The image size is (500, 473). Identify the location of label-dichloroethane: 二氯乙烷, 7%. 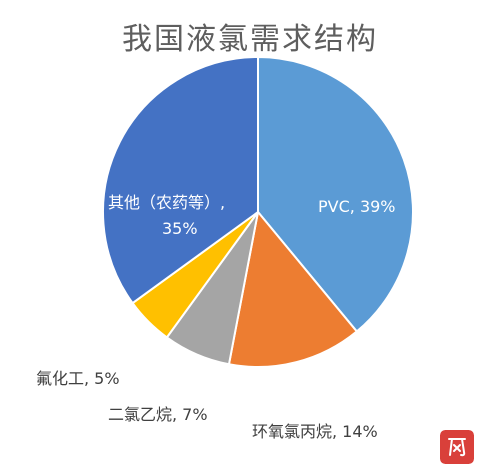
(158, 414).